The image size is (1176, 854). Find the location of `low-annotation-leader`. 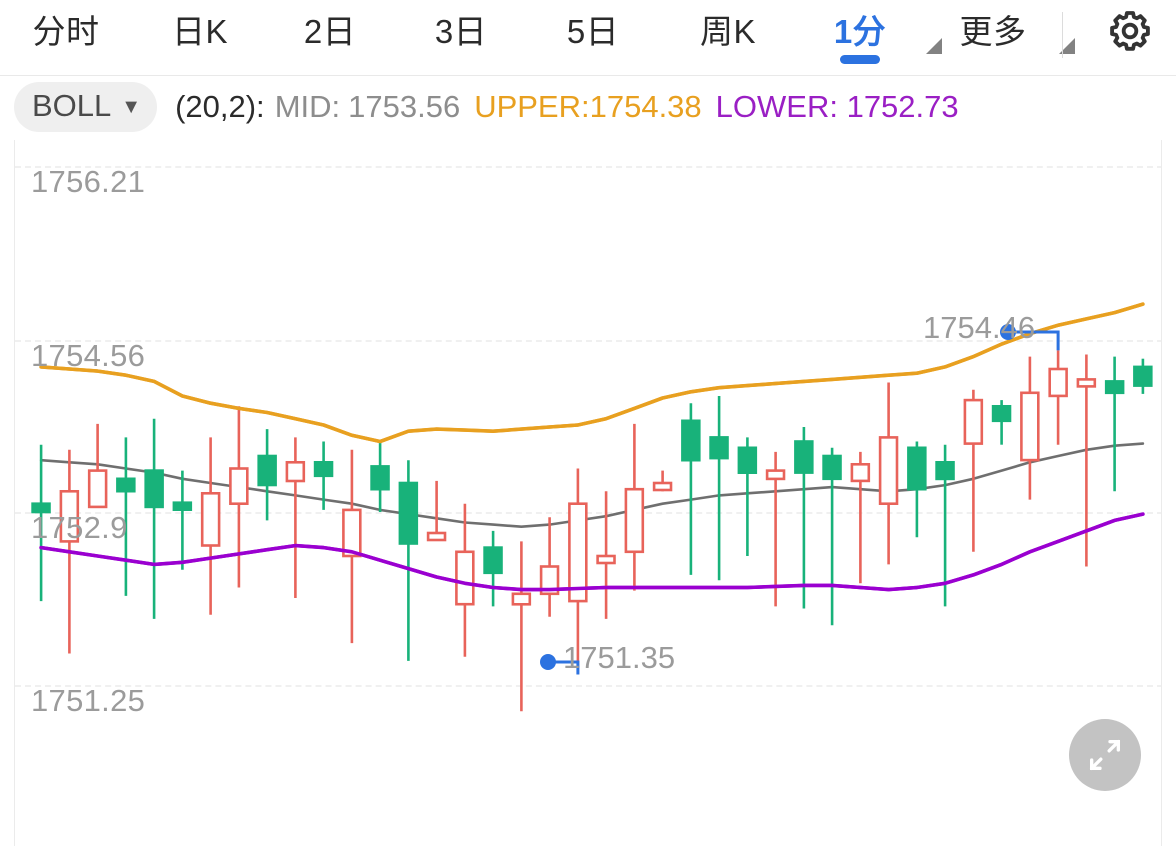

low-annotation-leader is located at coordinates (560, 664).